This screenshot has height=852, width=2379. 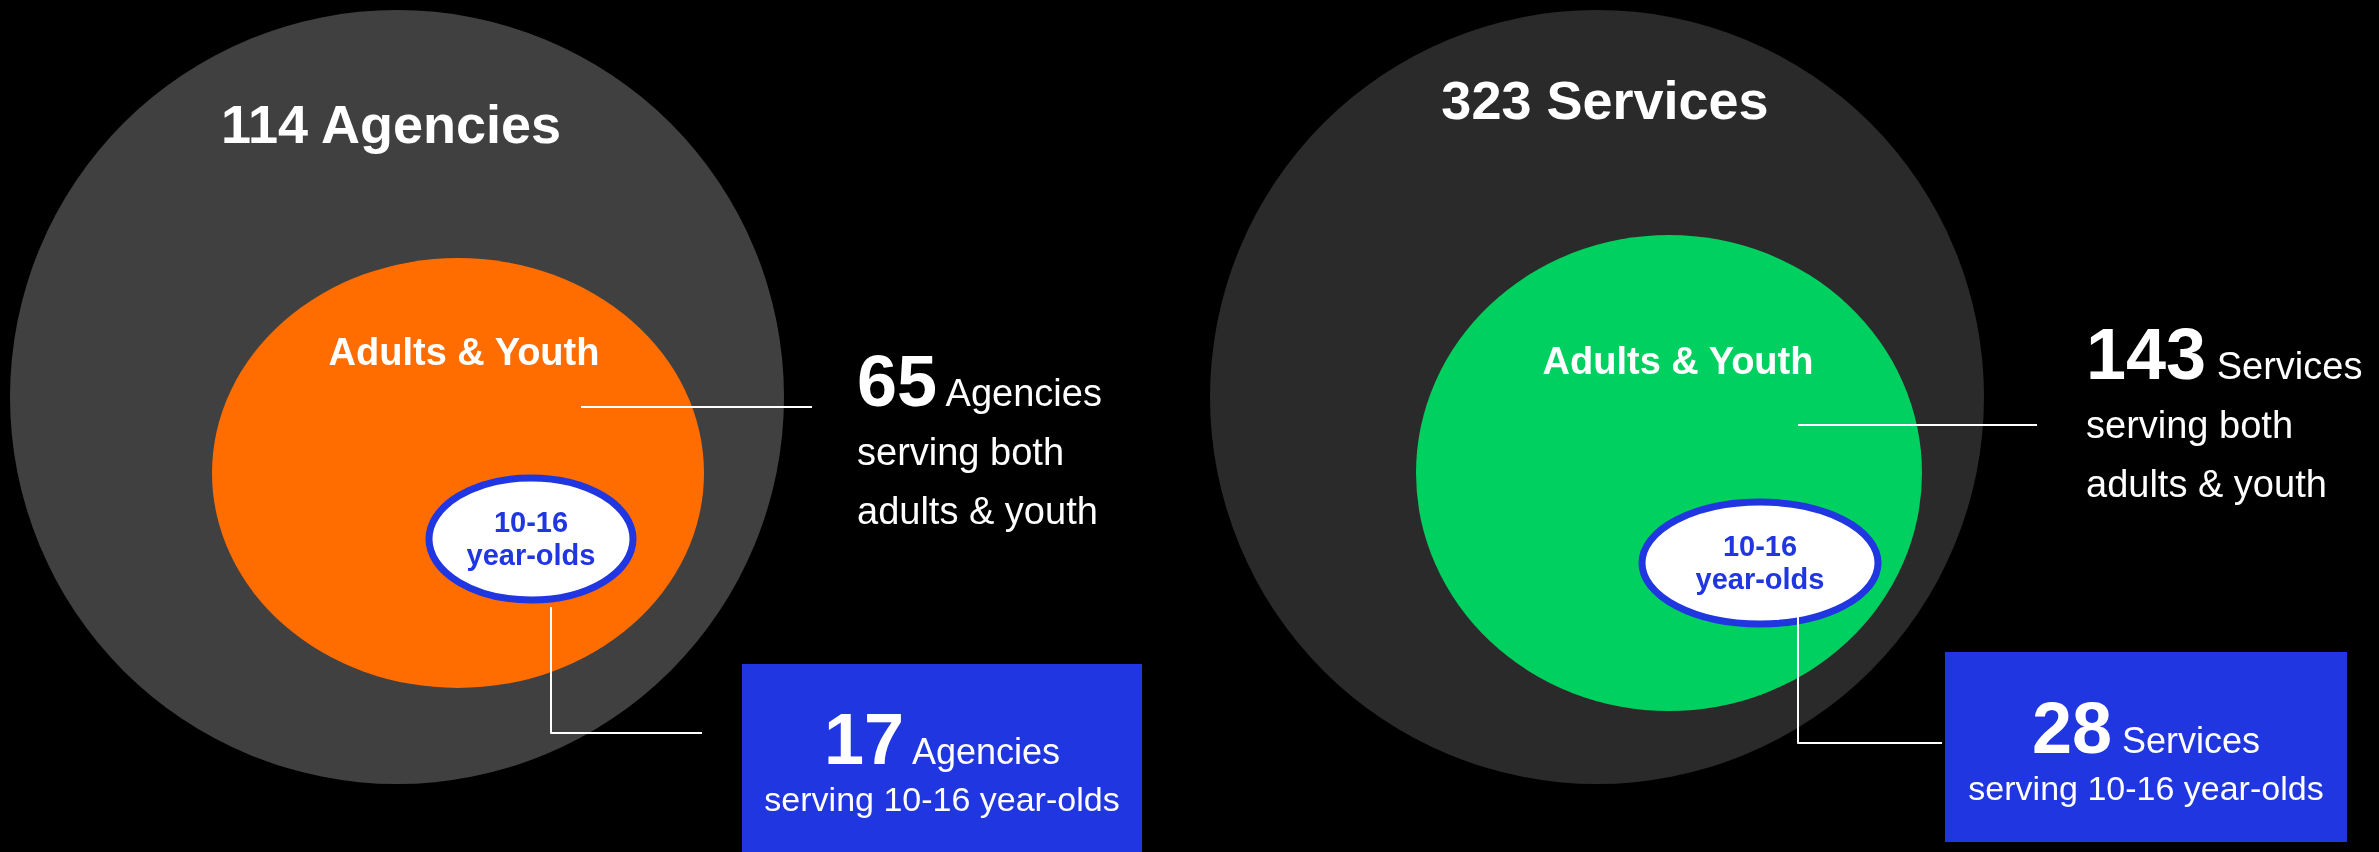 What do you see at coordinates (2072, 727) in the screenshot?
I see `data-label: 28` at bounding box center [2072, 727].